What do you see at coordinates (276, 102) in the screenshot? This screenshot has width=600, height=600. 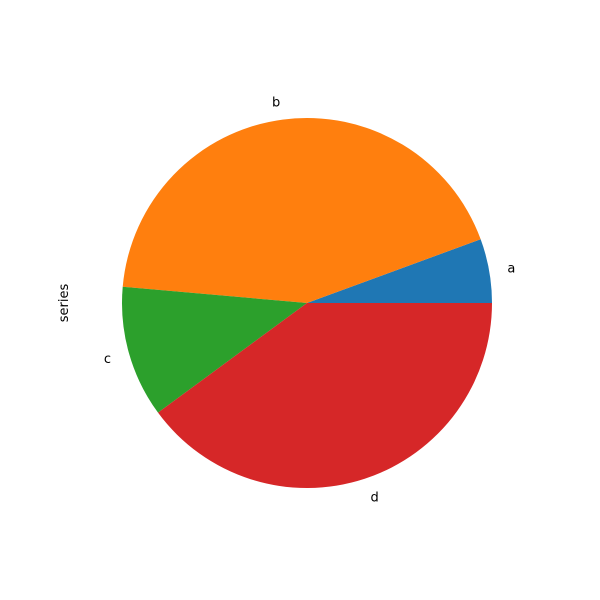 I see `pie-label-b: b` at bounding box center [276, 102].